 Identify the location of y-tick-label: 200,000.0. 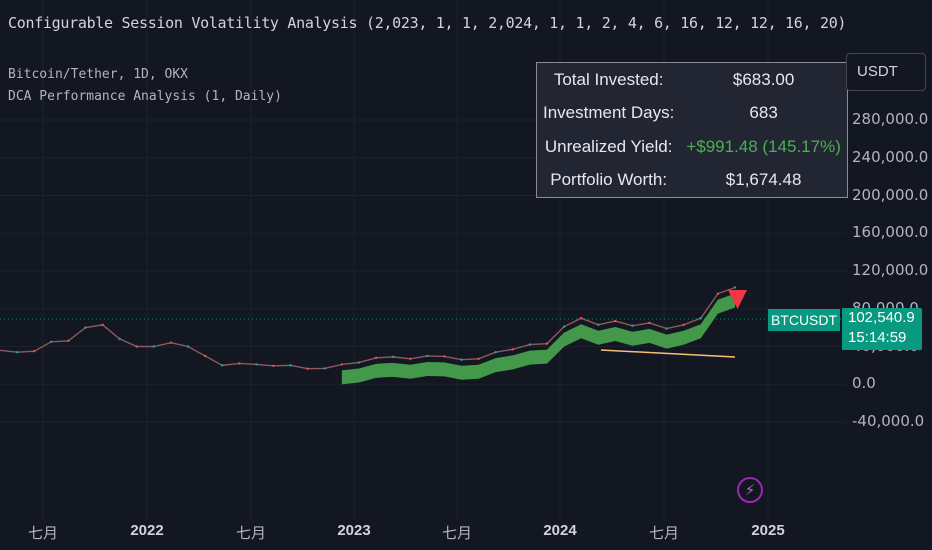
(890, 194).